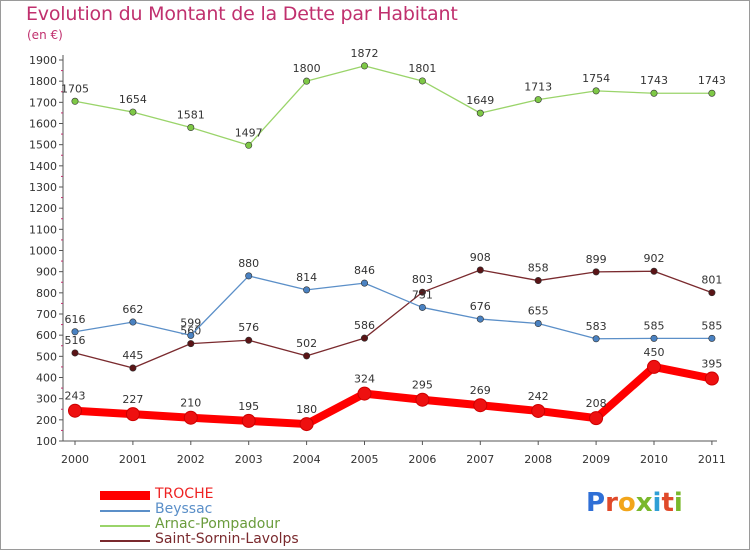 This screenshot has width=750, height=550. Describe the element at coordinates (43, 102) in the screenshot. I see `y-tick-label: 1700` at that location.